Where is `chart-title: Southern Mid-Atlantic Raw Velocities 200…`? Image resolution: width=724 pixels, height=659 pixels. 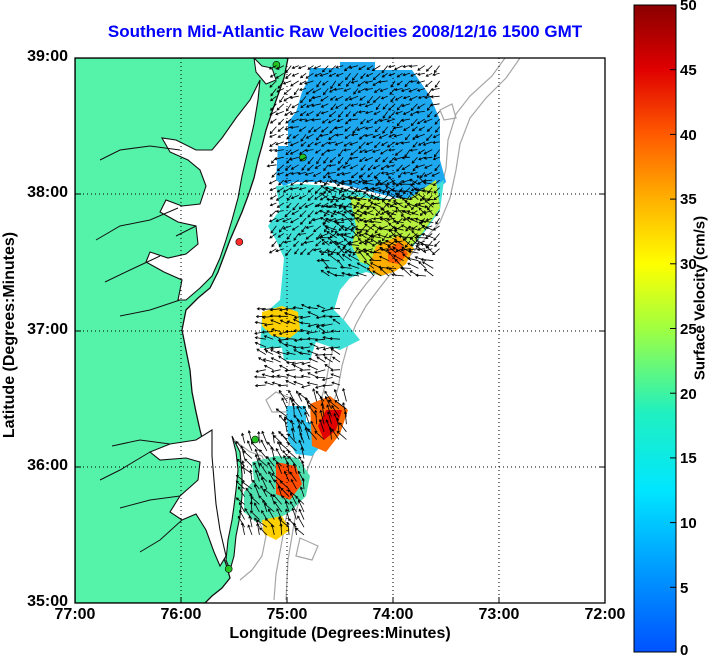
chart-title: Southern Mid-Atlantic Raw Velocities 200… is located at coordinates (345, 31).